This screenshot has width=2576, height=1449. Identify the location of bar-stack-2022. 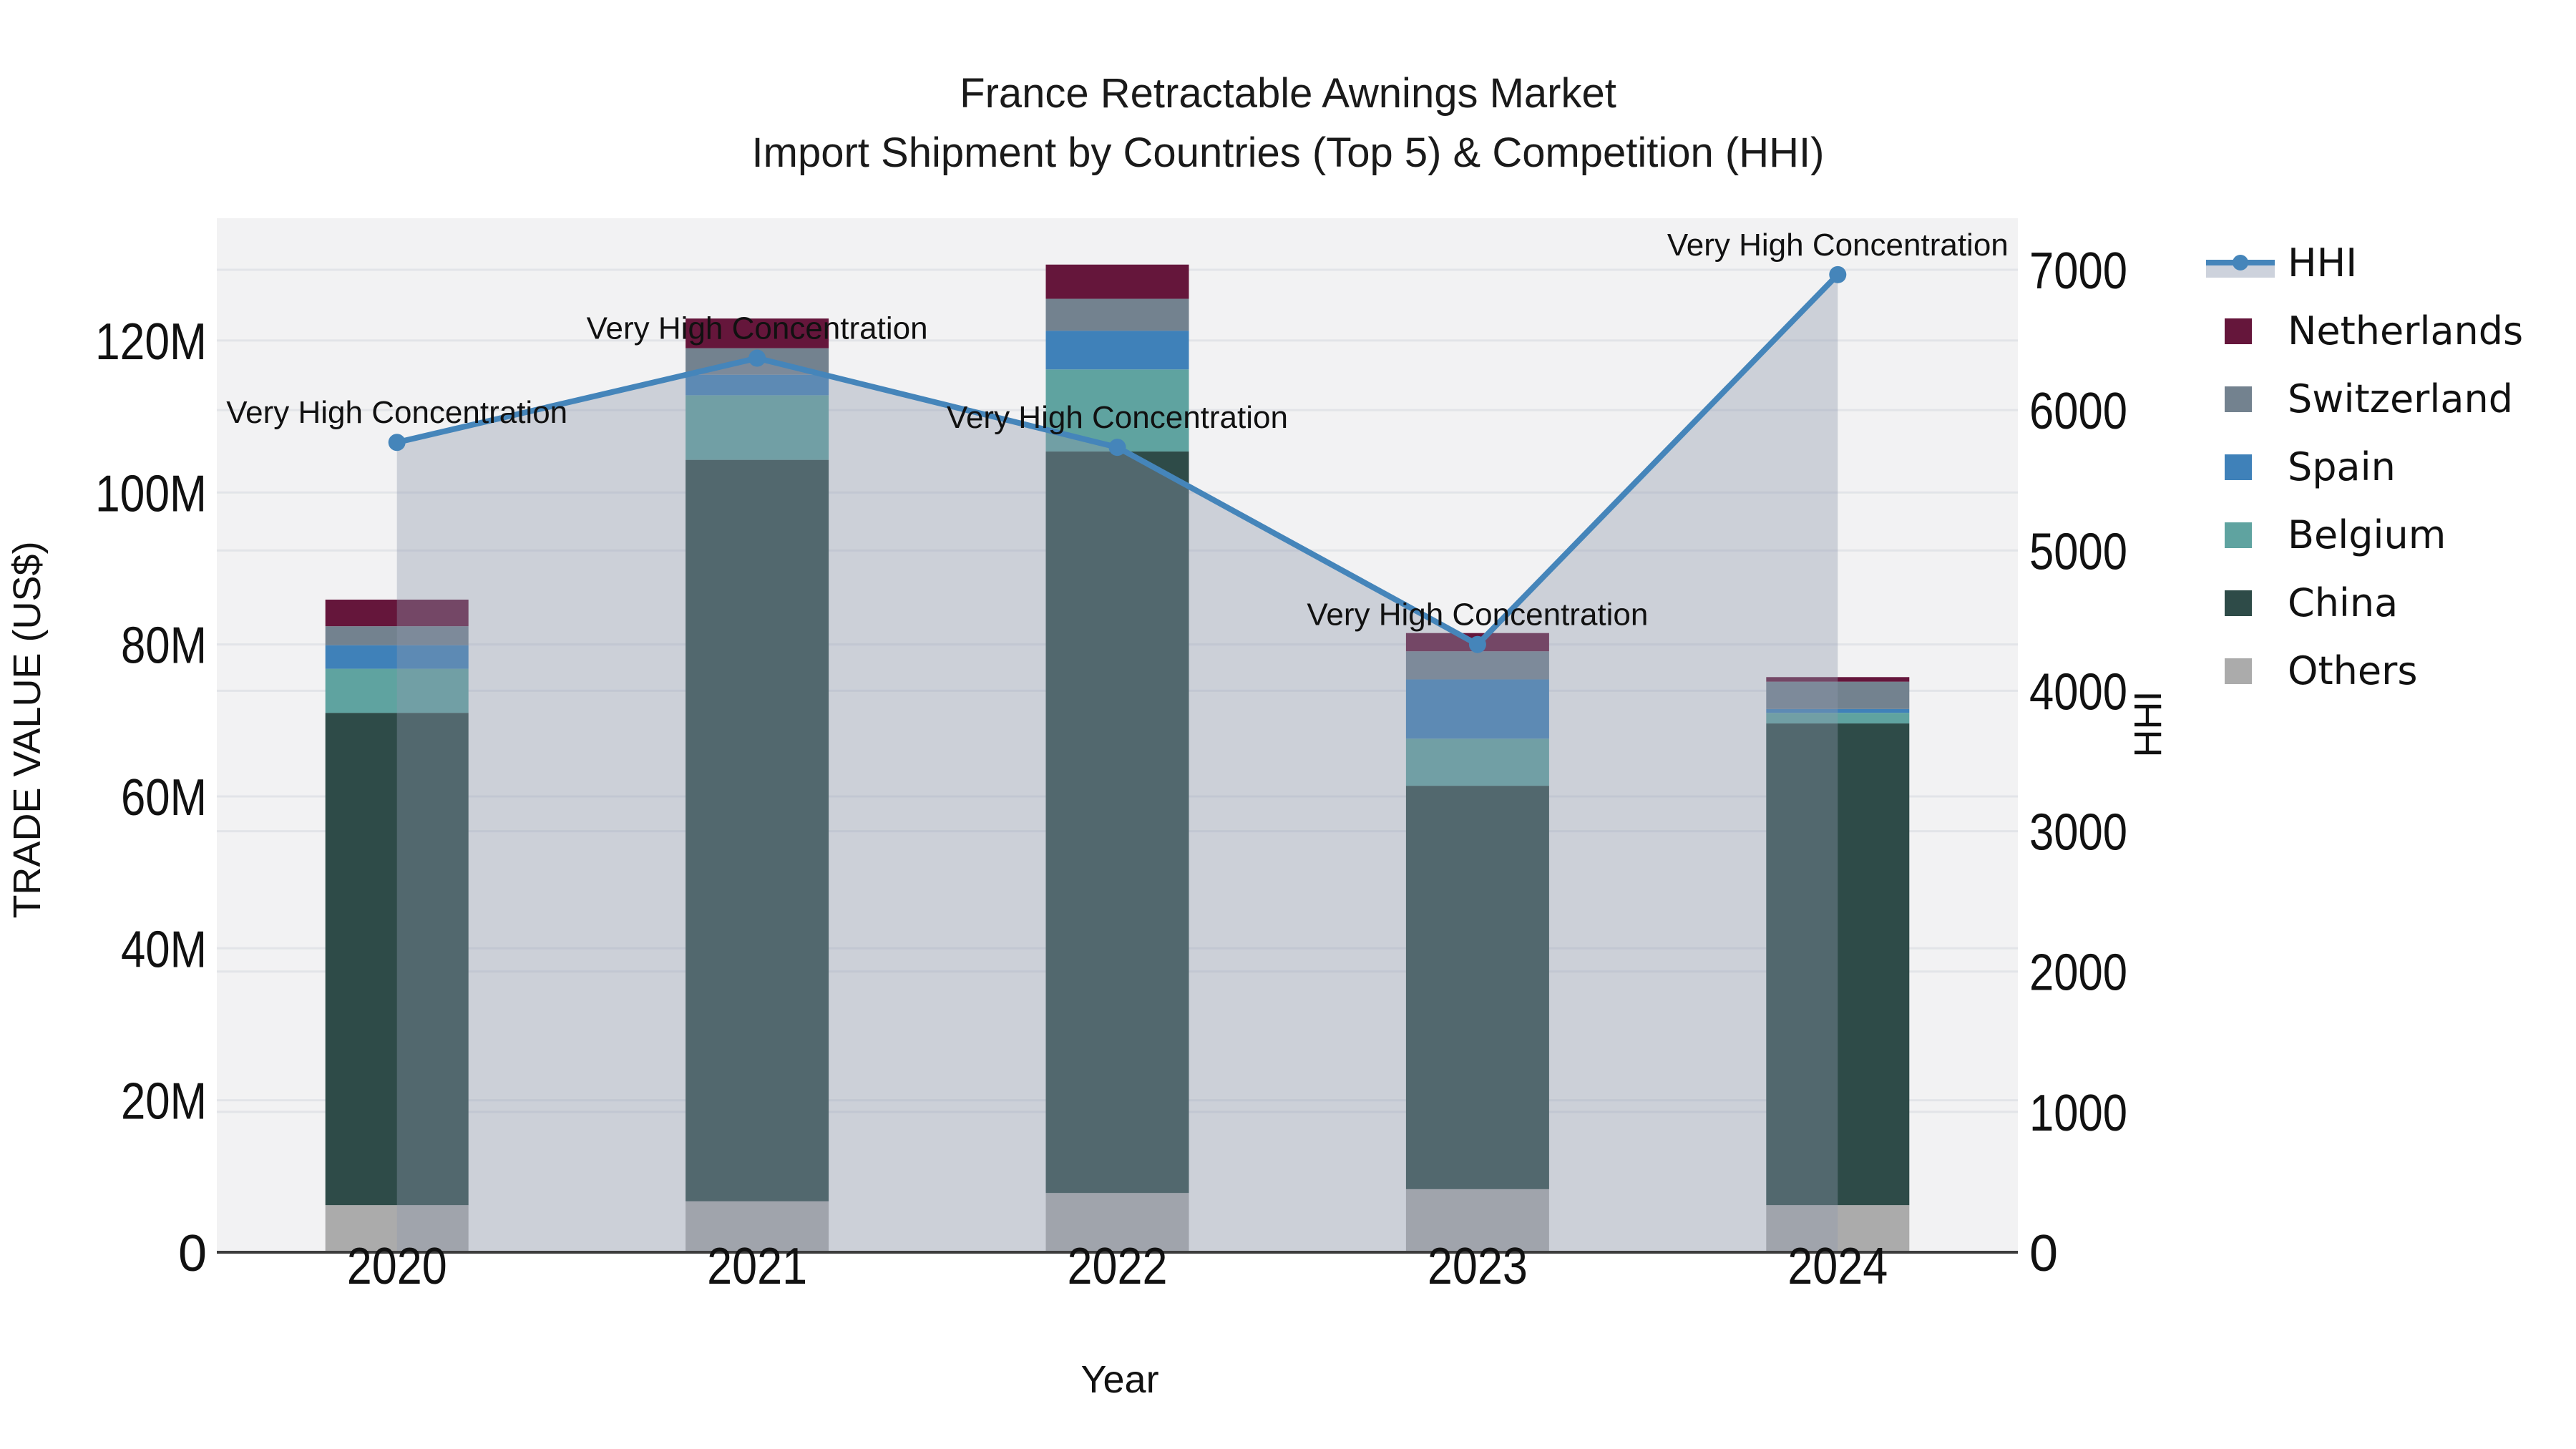
(1117, 758).